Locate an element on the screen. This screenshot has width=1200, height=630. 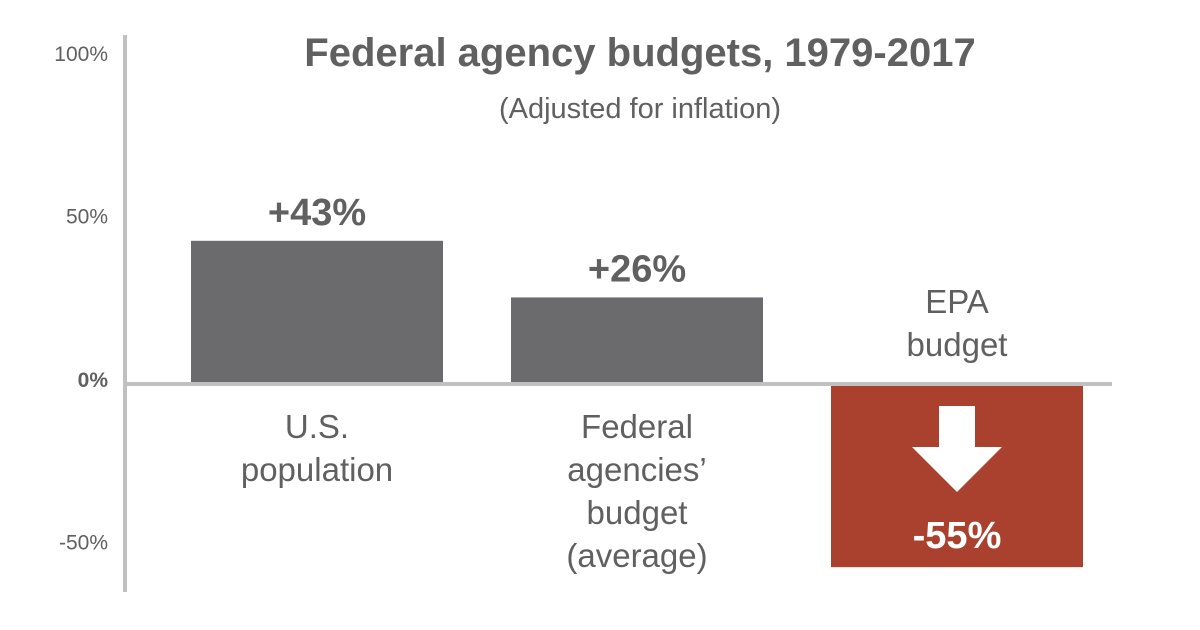
y-tick-label: 100% is located at coordinates (81, 54).